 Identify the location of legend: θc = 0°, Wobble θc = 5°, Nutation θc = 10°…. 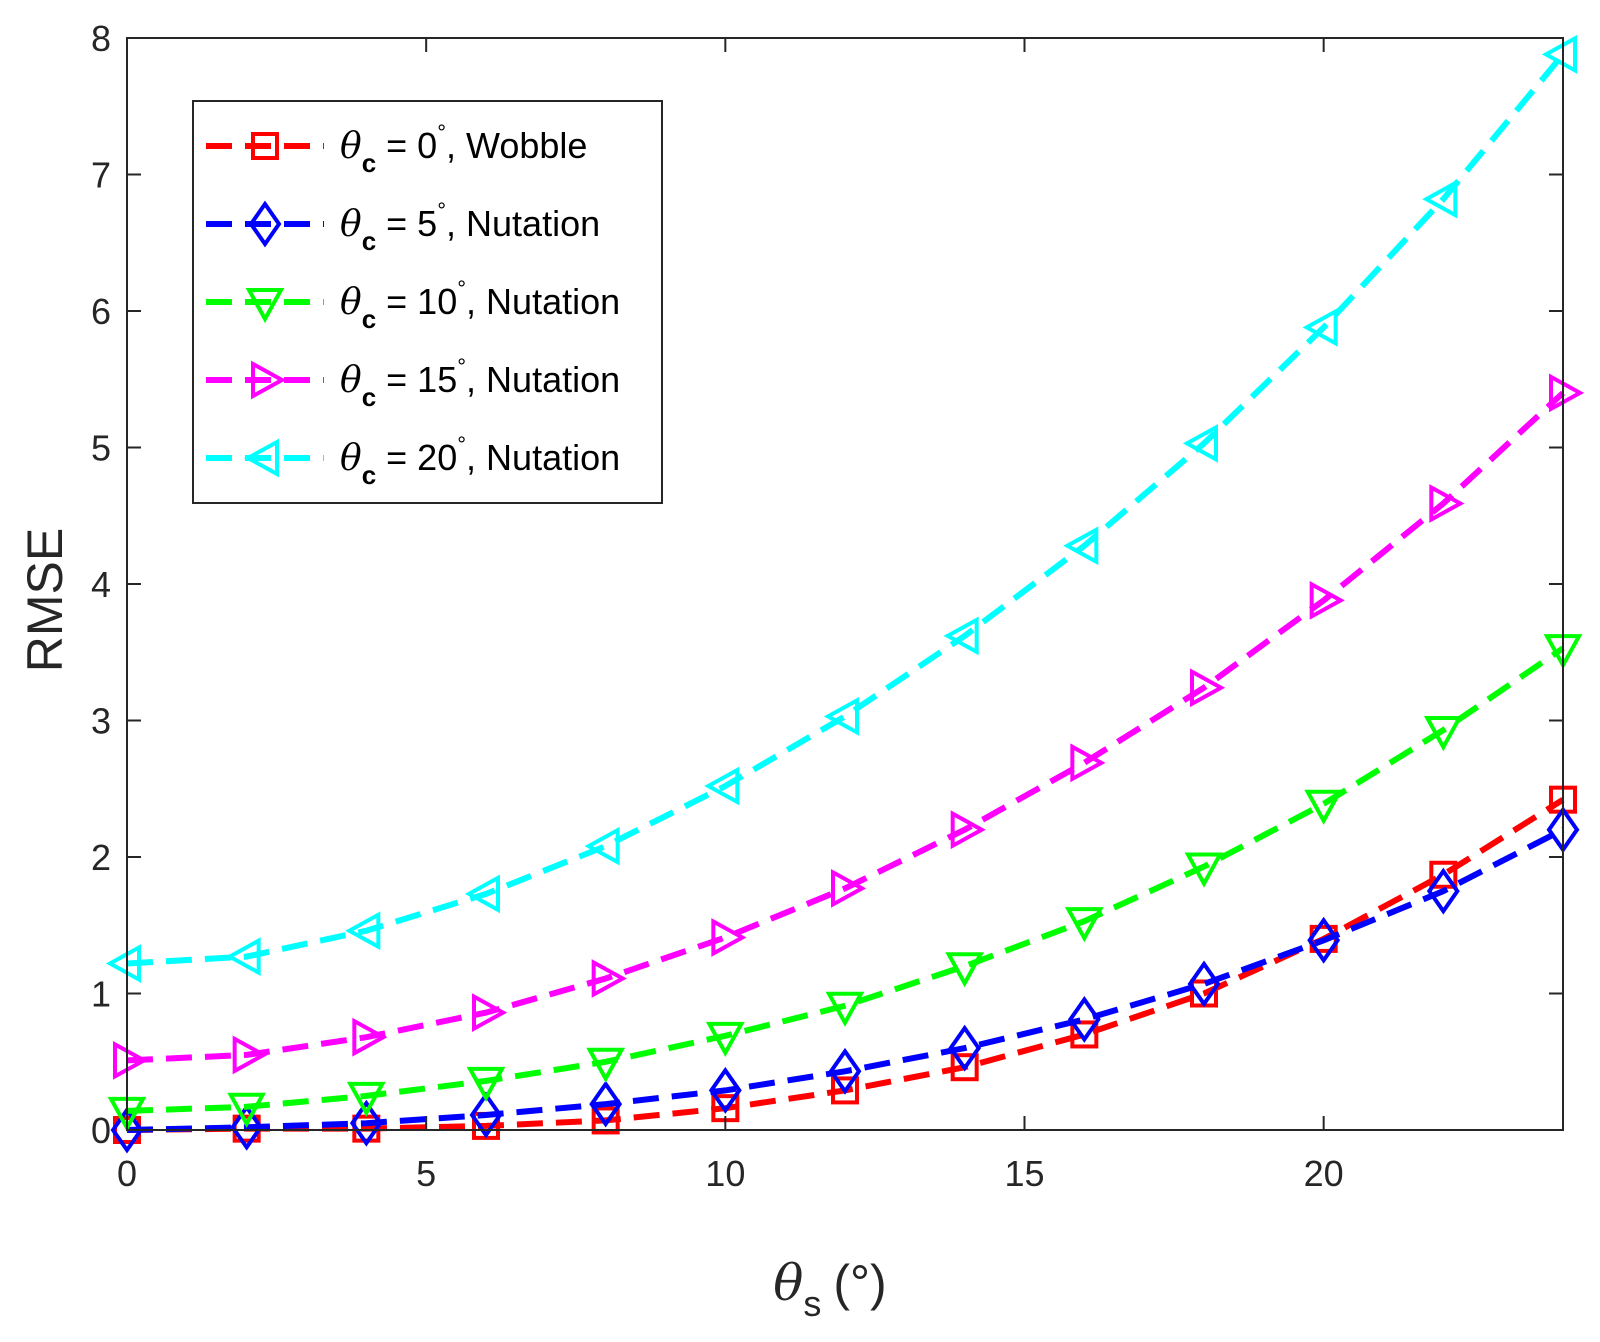
(427, 302).